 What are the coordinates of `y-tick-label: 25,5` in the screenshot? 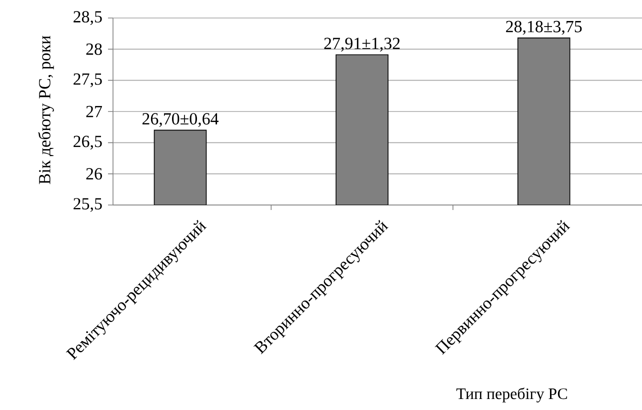 It's located at (88, 205).